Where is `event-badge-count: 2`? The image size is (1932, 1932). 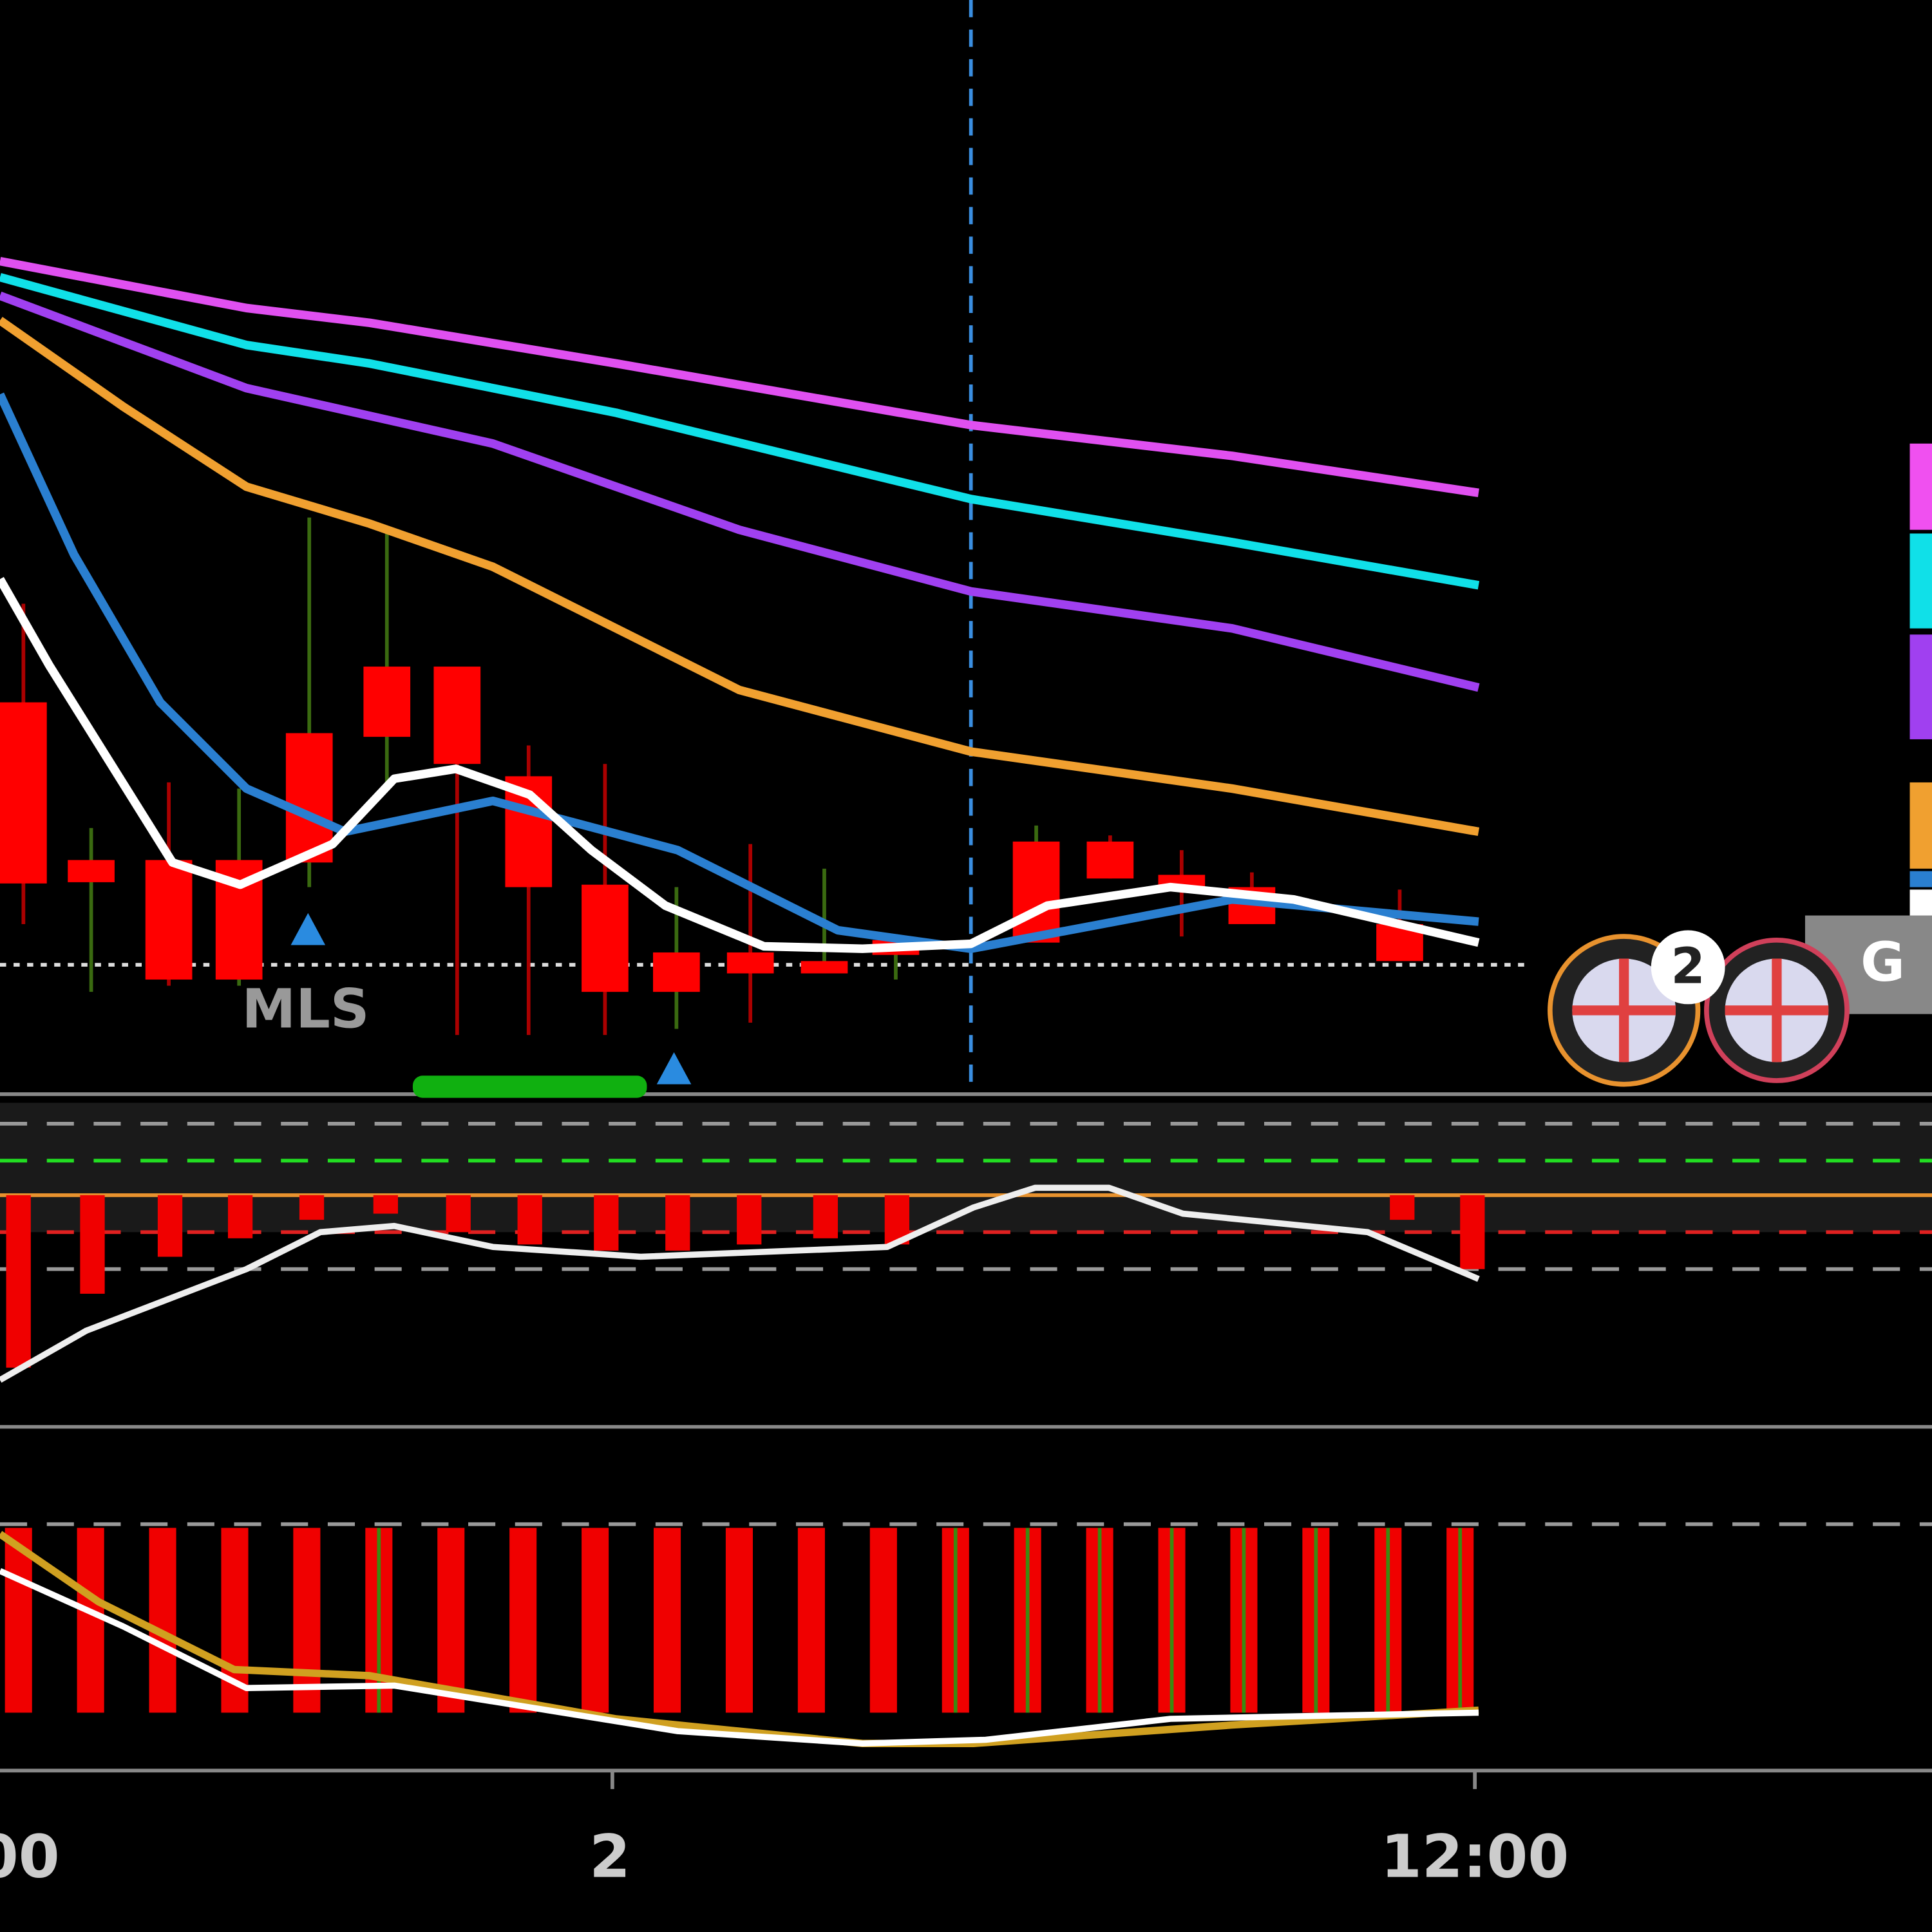 event-badge-count: 2 is located at coordinates (1688, 967).